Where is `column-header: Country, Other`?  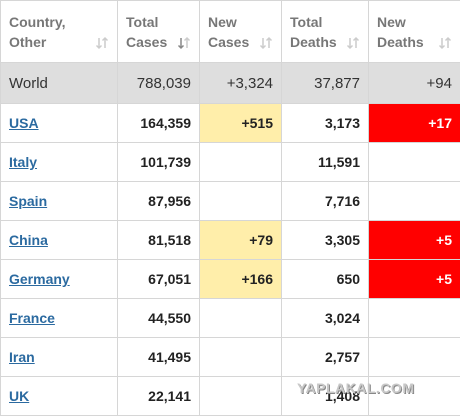 column-header: Country, Other is located at coordinates (59, 31).